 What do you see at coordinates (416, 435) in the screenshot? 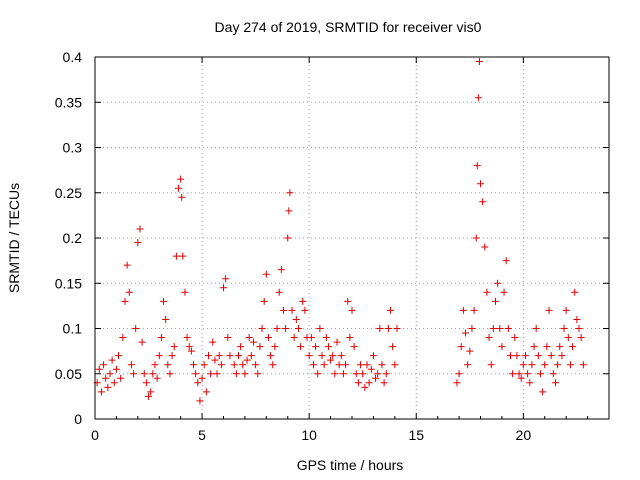
I see `x-tick-label: 15` at bounding box center [416, 435].